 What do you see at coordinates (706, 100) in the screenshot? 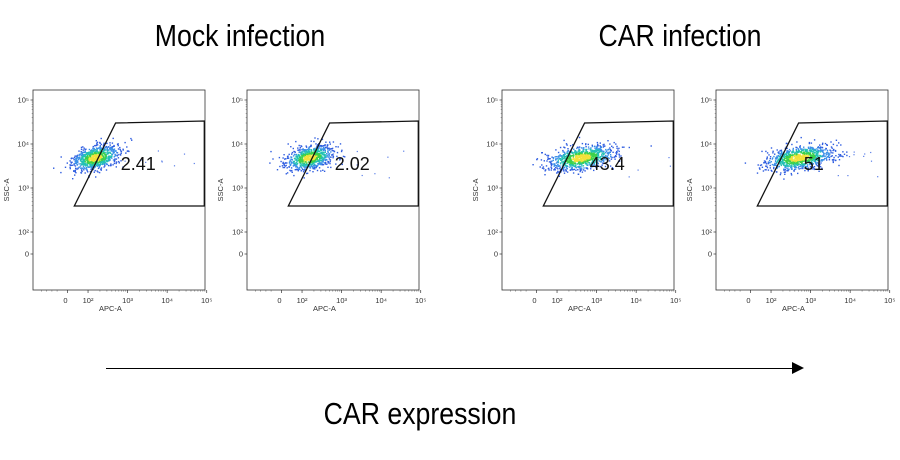
I see `y-tick-label: 10⁵` at bounding box center [706, 100].